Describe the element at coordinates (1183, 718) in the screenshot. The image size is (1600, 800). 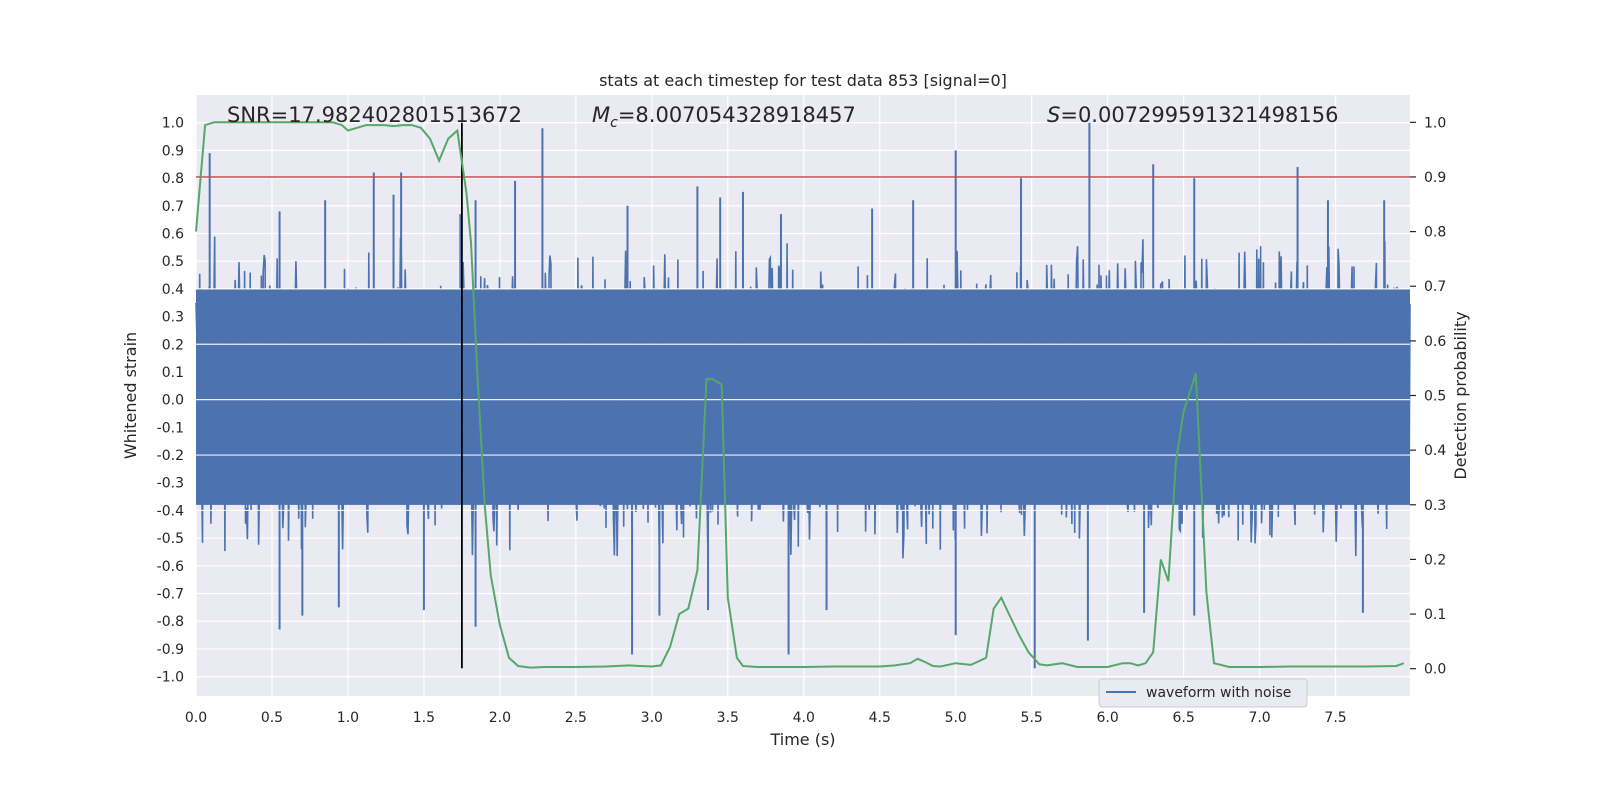
I see `x-tick-label: 6.5` at that location.